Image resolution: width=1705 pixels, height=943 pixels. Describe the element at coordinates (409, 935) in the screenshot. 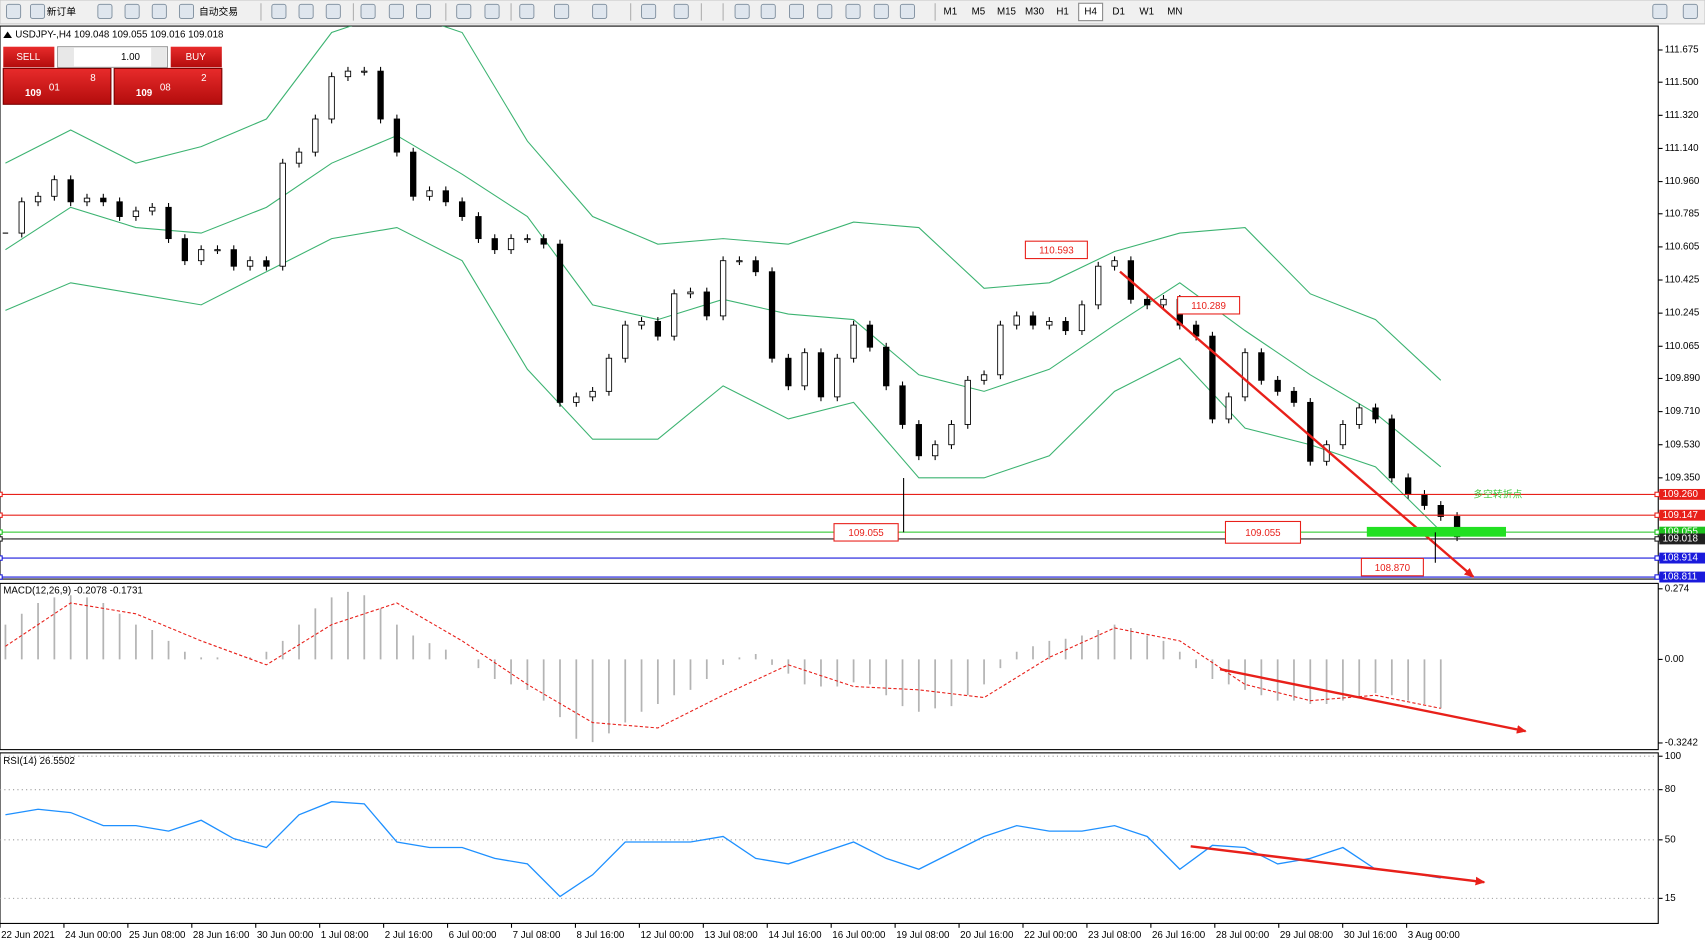

I see `x-tick-label: 2 Jul 16:00` at that location.